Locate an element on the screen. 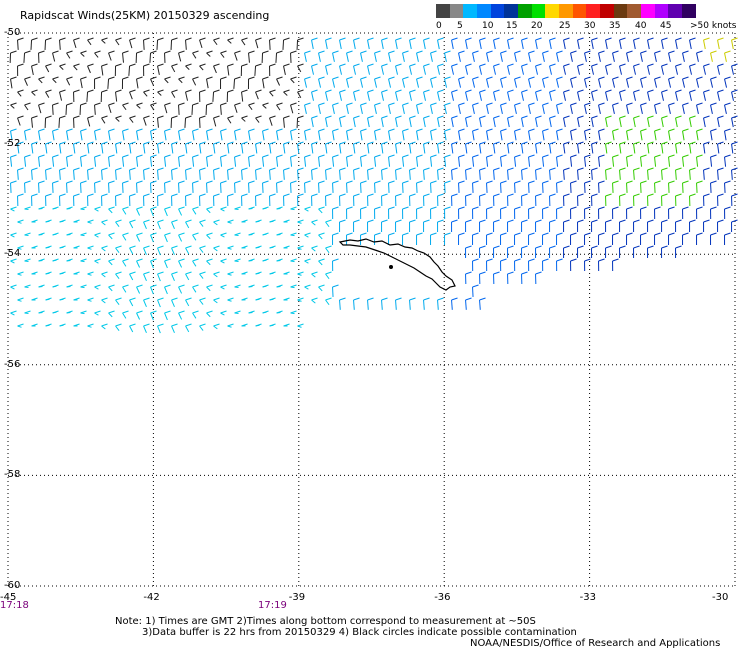 The width and height of the screenshot is (740, 650). legend-label: >50 knots is located at coordinates (713, 26).